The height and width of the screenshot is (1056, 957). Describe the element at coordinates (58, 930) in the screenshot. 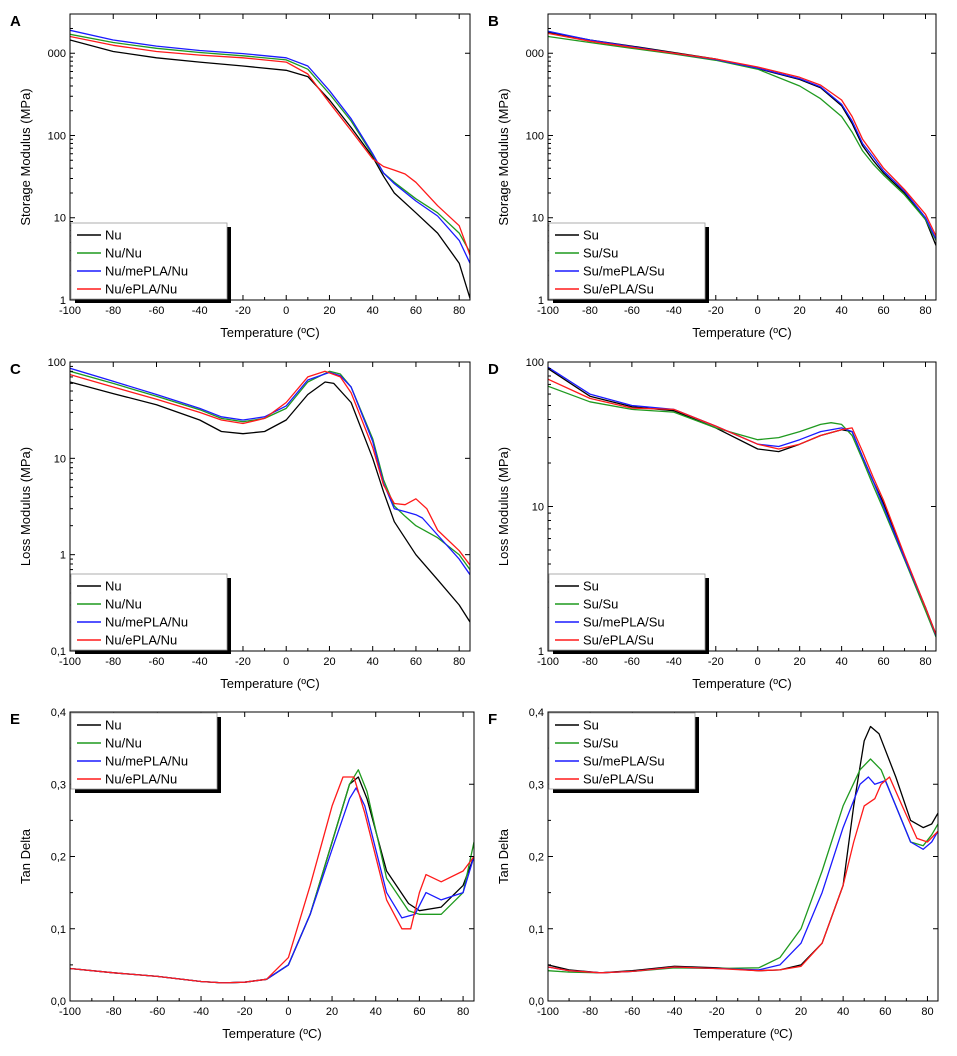

I see `y-tick-label: 0,1` at that location.